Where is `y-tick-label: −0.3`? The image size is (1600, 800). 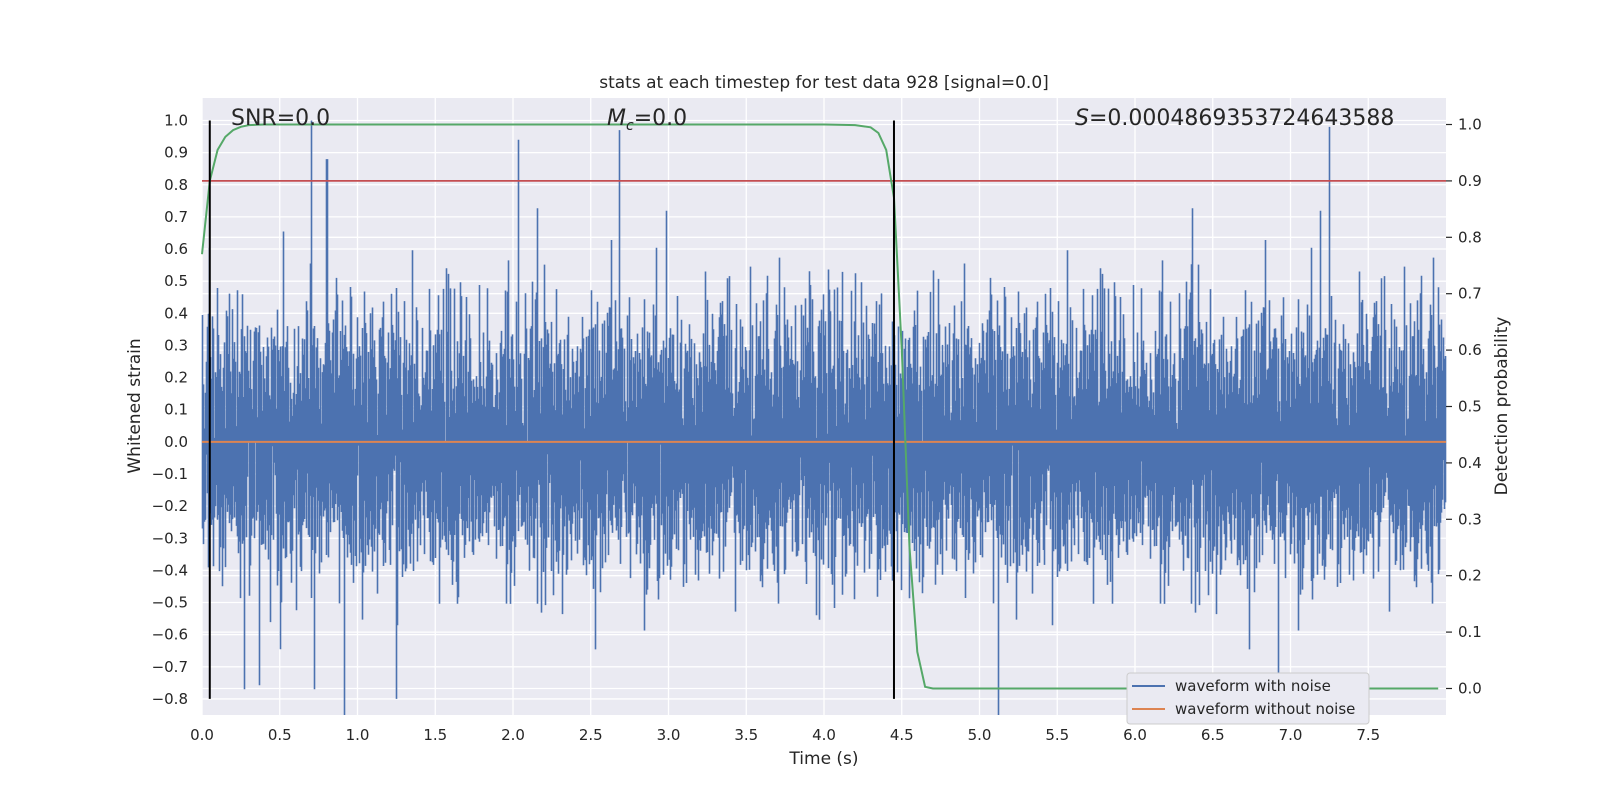
y-tick-label: −0.3 is located at coordinates (170, 538).